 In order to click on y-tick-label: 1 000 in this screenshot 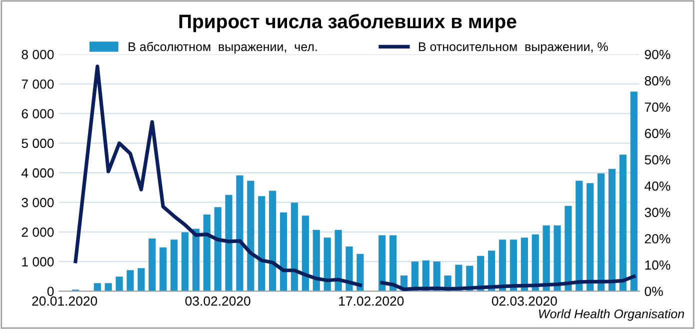, I will do `click(38, 261)`.